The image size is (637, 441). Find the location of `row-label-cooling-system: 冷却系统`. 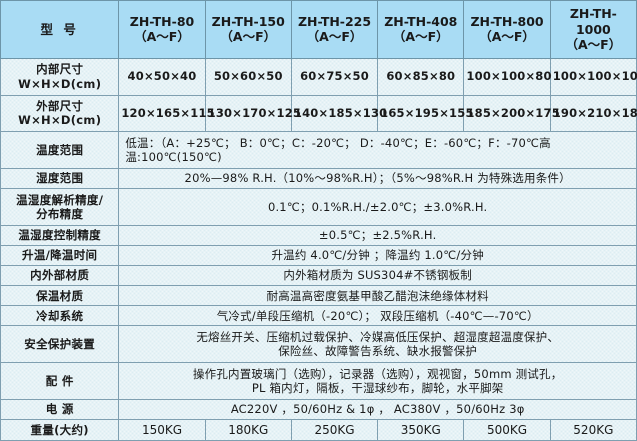

row-label-cooling-system: 冷却系统 is located at coordinates (60, 316).